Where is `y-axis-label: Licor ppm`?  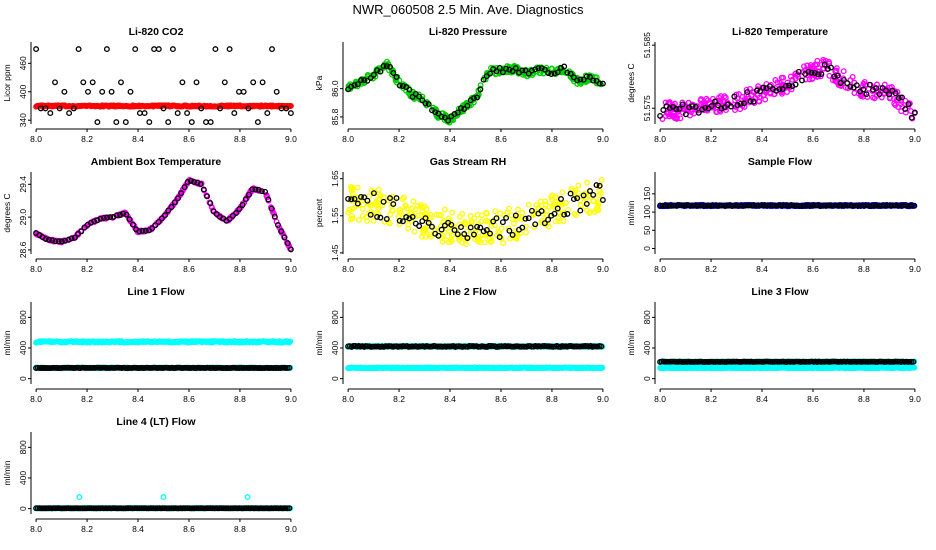
y-axis-label: Licor ppm is located at coordinates (7, 82).